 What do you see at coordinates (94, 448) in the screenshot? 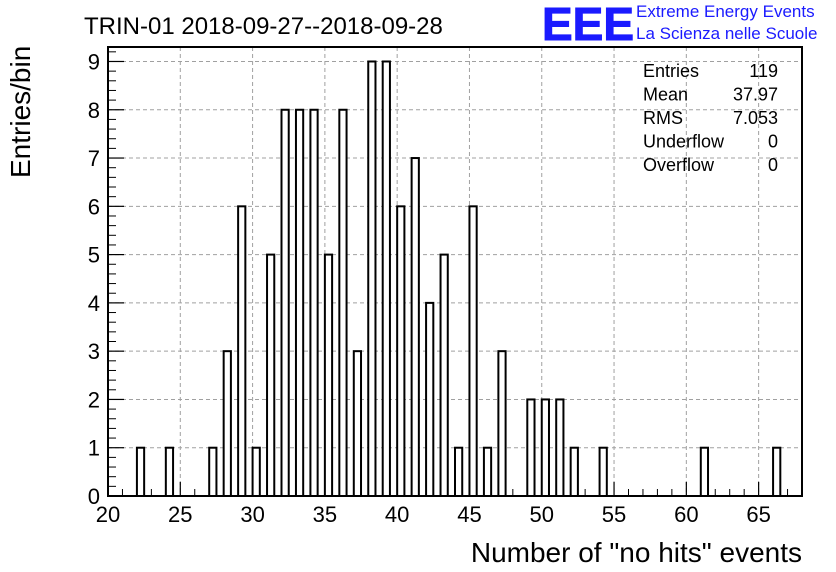
I see `y-tick-label: 1` at bounding box center [94, 448].